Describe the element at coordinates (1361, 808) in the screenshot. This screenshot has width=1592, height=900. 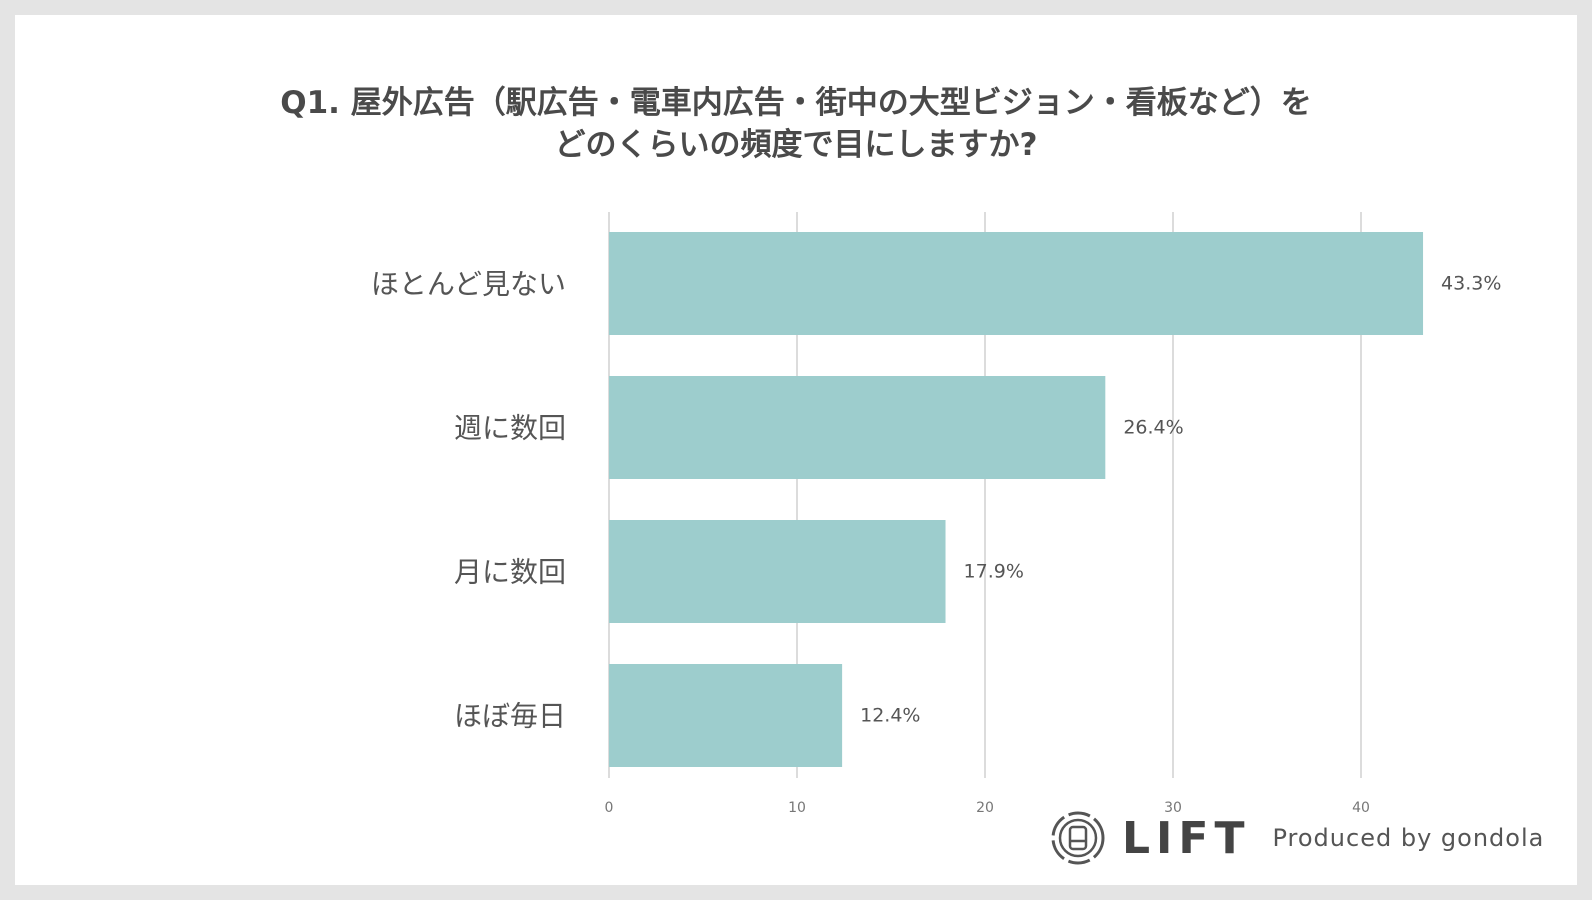
I see `x-tick-label: 40` at that location.